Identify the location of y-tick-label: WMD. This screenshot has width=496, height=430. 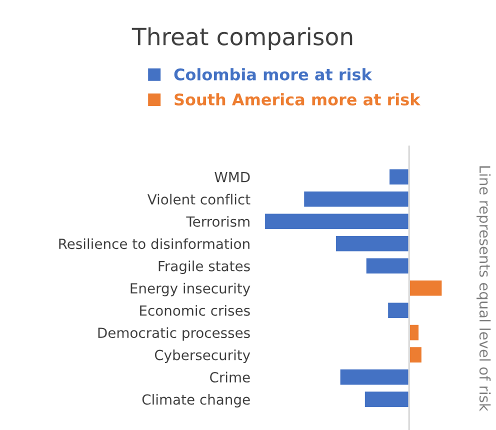
(232, 177).